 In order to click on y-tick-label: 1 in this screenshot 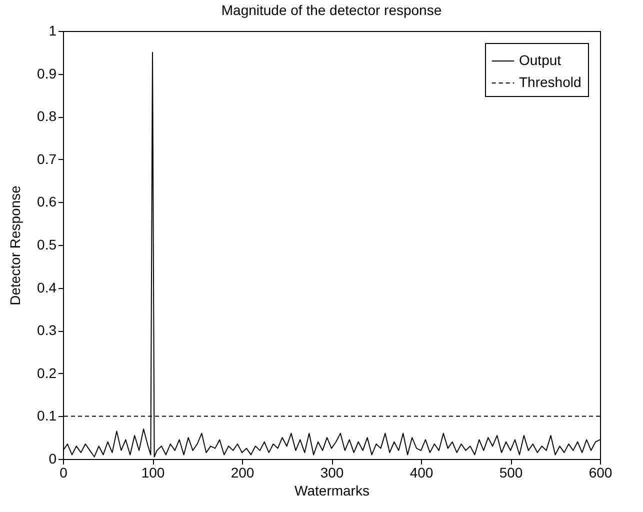, I will do `click(52, 30)`.